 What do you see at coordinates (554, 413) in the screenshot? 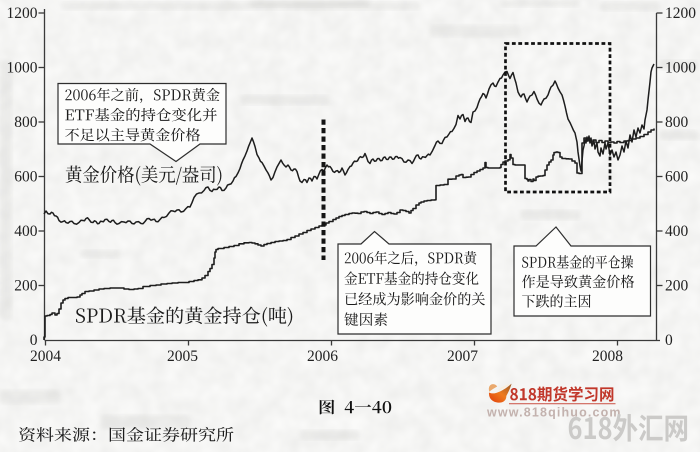
I see `svg-text: www.818qihuo.com` at bounding box center [554, 413].